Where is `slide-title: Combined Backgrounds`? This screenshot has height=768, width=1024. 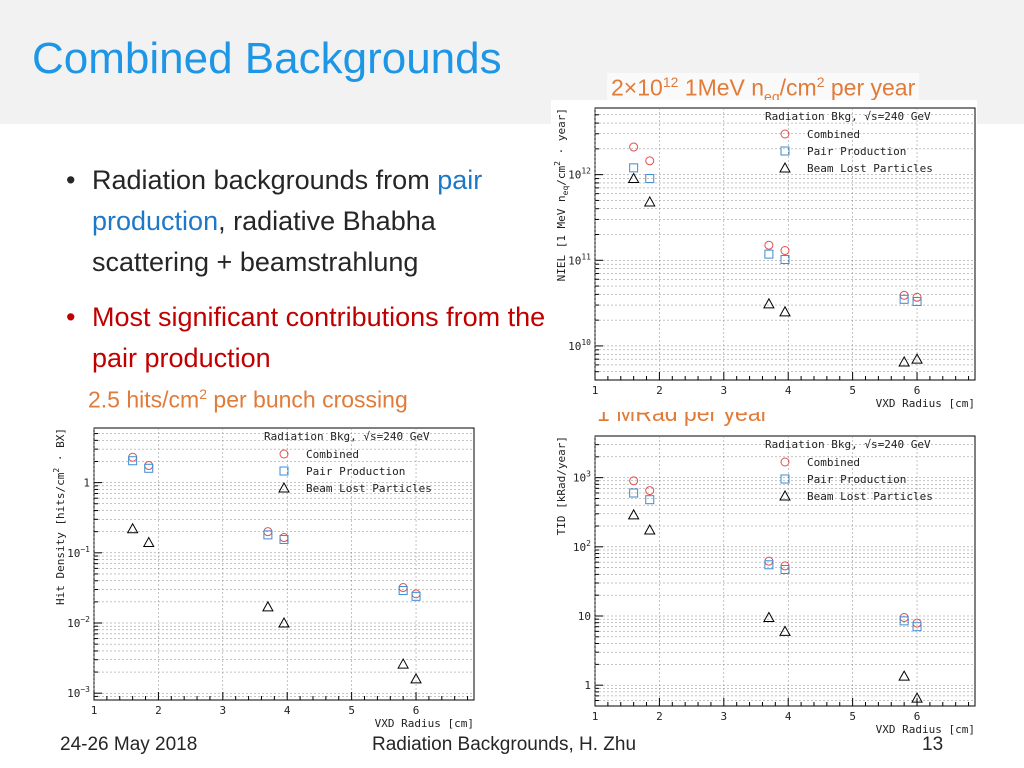
slide-title: Combined Backgrounds is located at coordinates (267, 58).